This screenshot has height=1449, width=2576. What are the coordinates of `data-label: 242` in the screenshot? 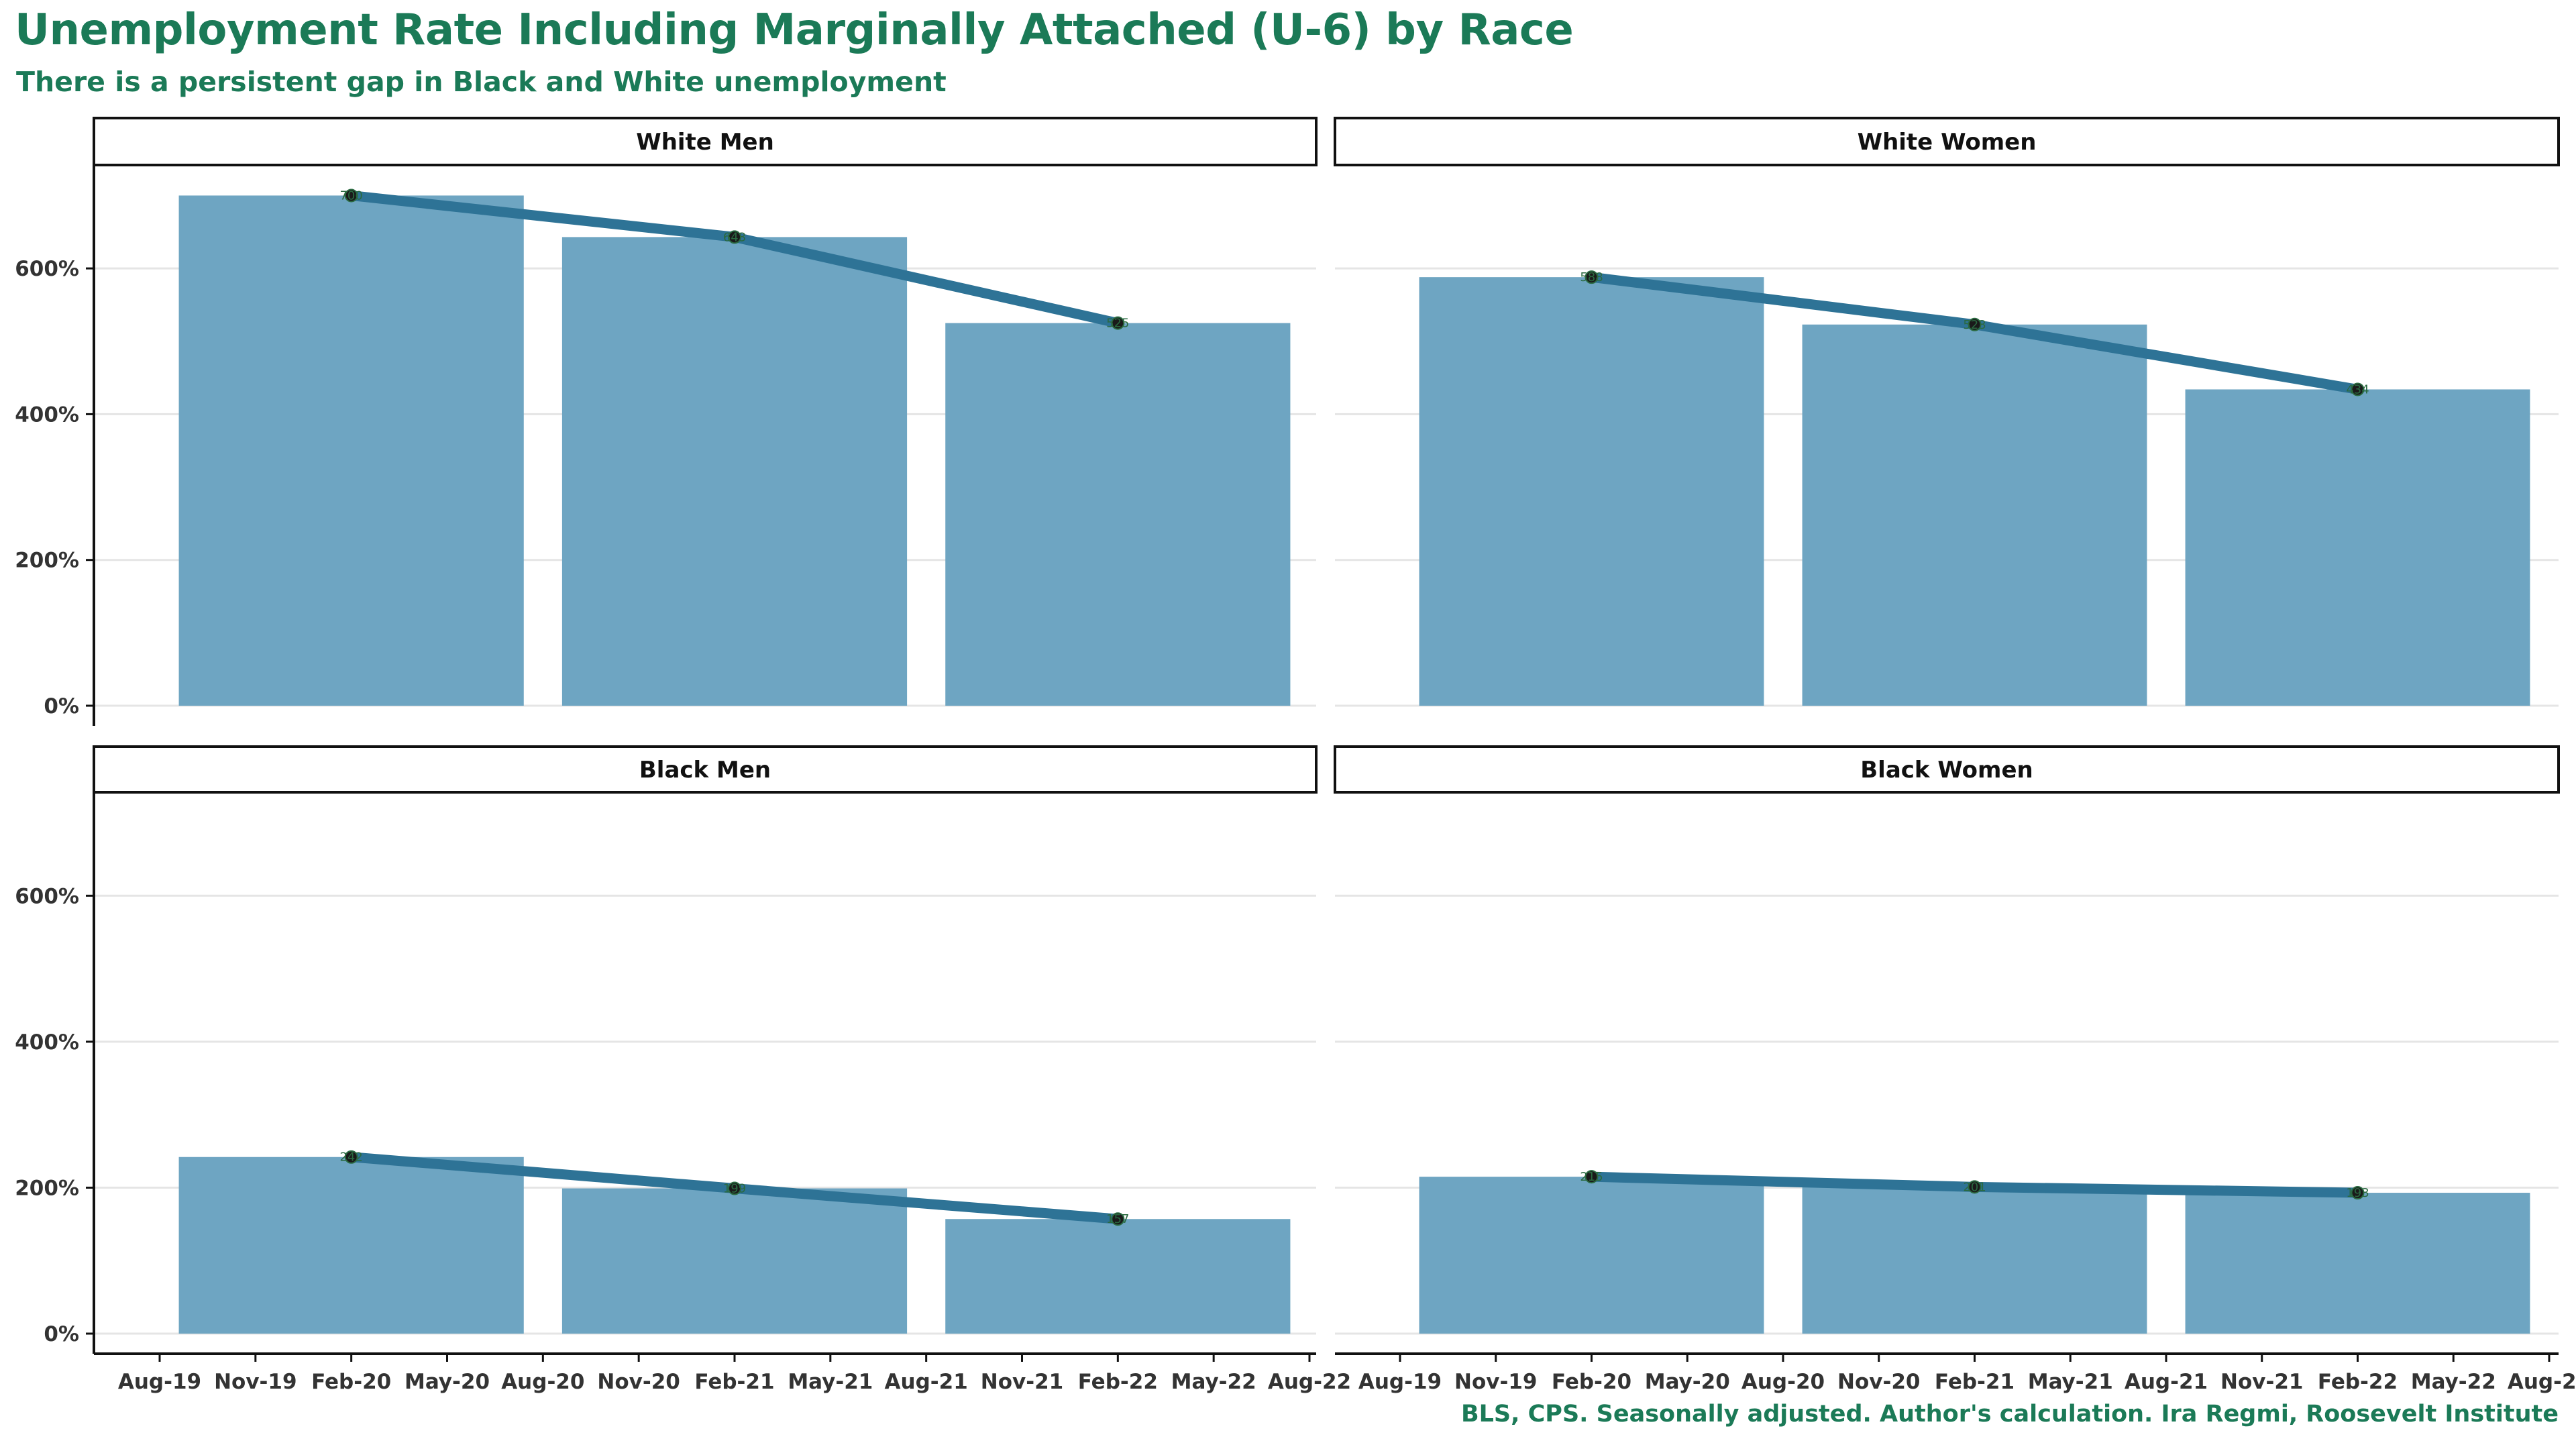 It's located at (350, 1157).